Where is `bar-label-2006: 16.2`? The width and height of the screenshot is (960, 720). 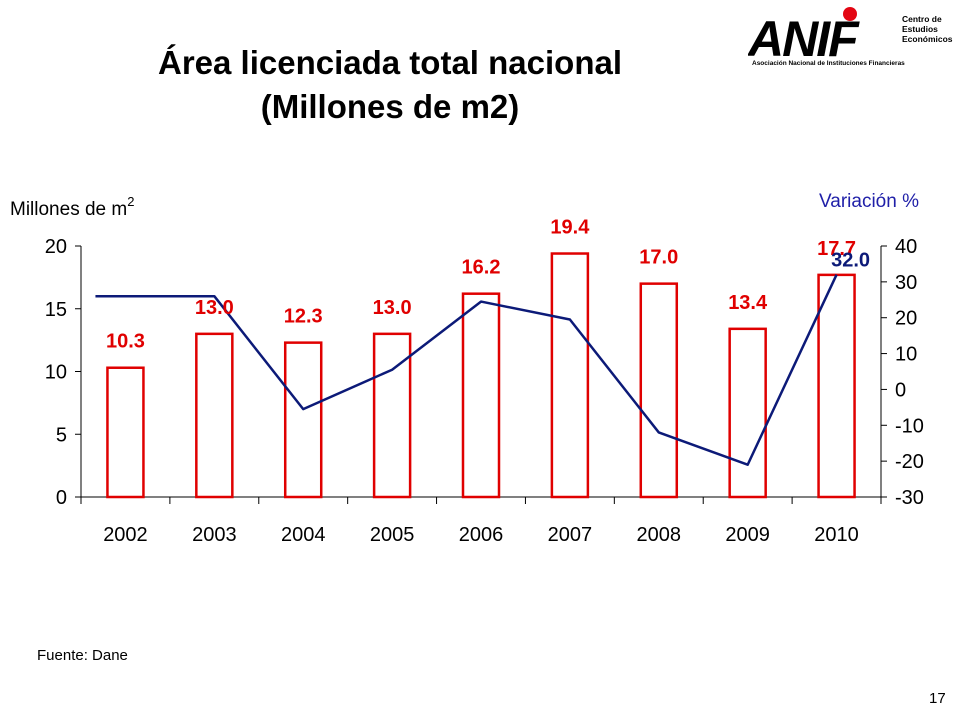
bar-label-2006: 16.2 is located at coordinates (481, 268).